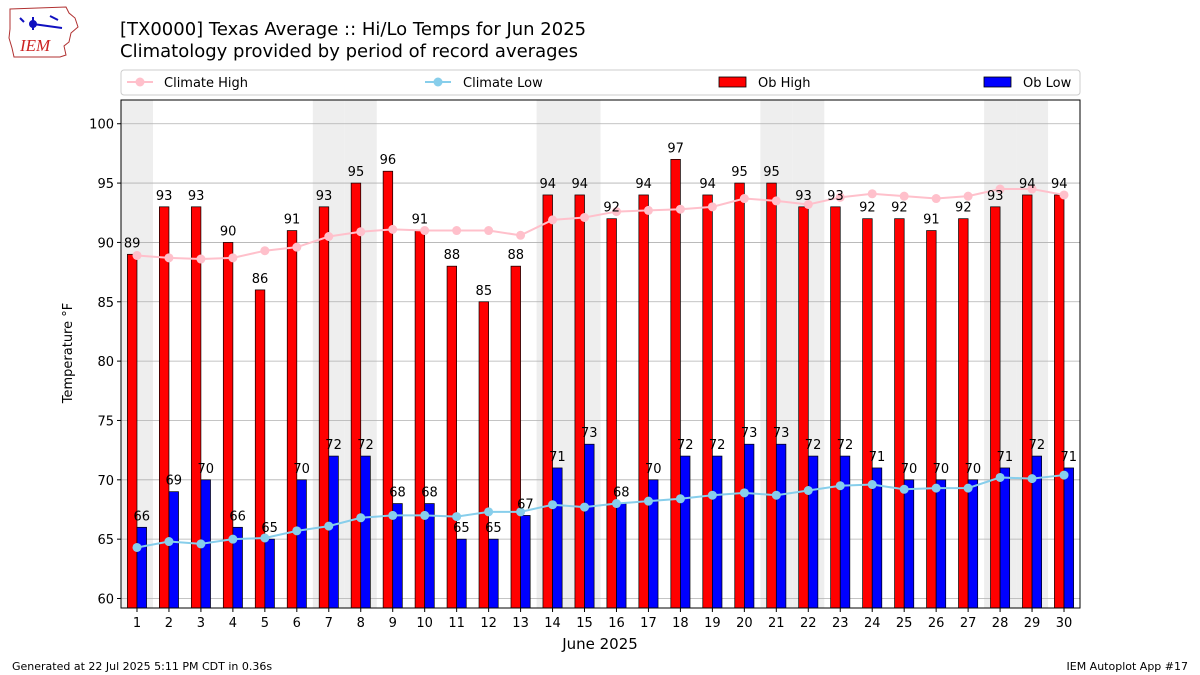 The image size is (1200, 675). What do you see at coordinates (675, 148) in the screenshot?
I see `ob-high-label-18: 97` at bounding box center [675, 148].